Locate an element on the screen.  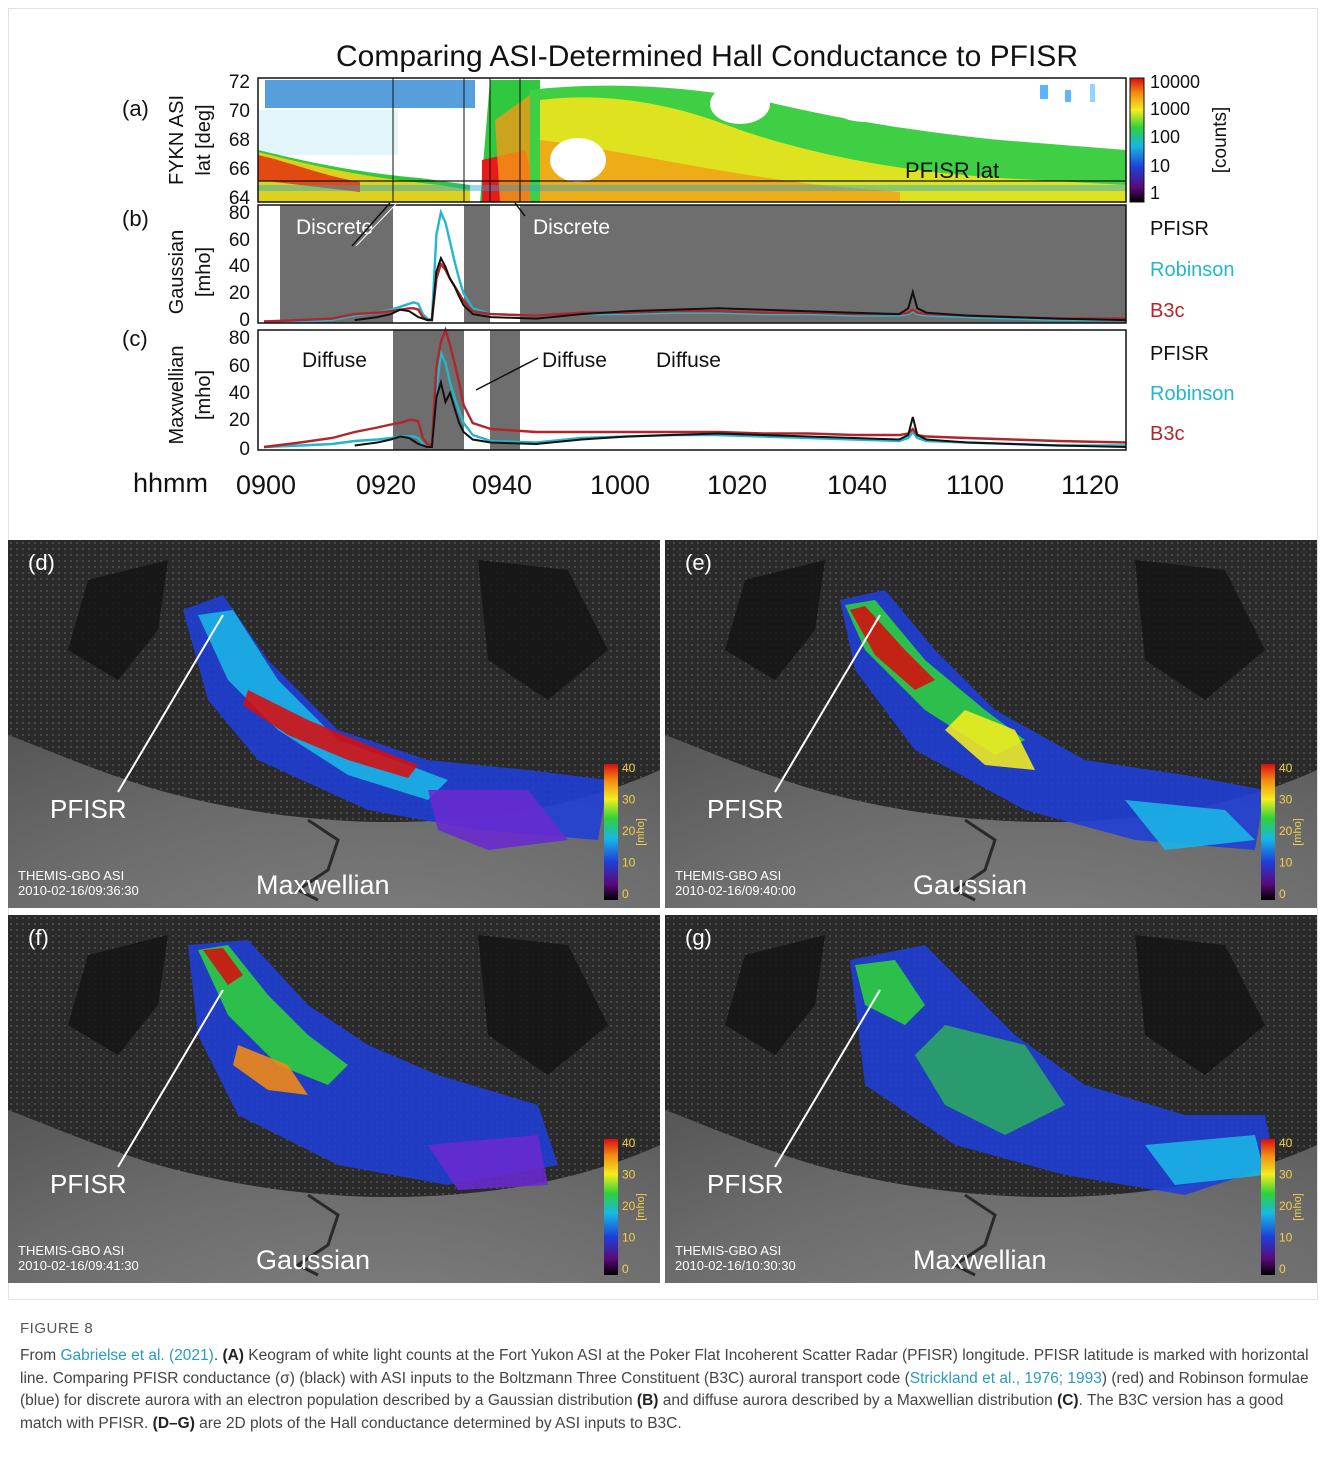
map-panel-label: (g) is located at coordinates (698, 937).